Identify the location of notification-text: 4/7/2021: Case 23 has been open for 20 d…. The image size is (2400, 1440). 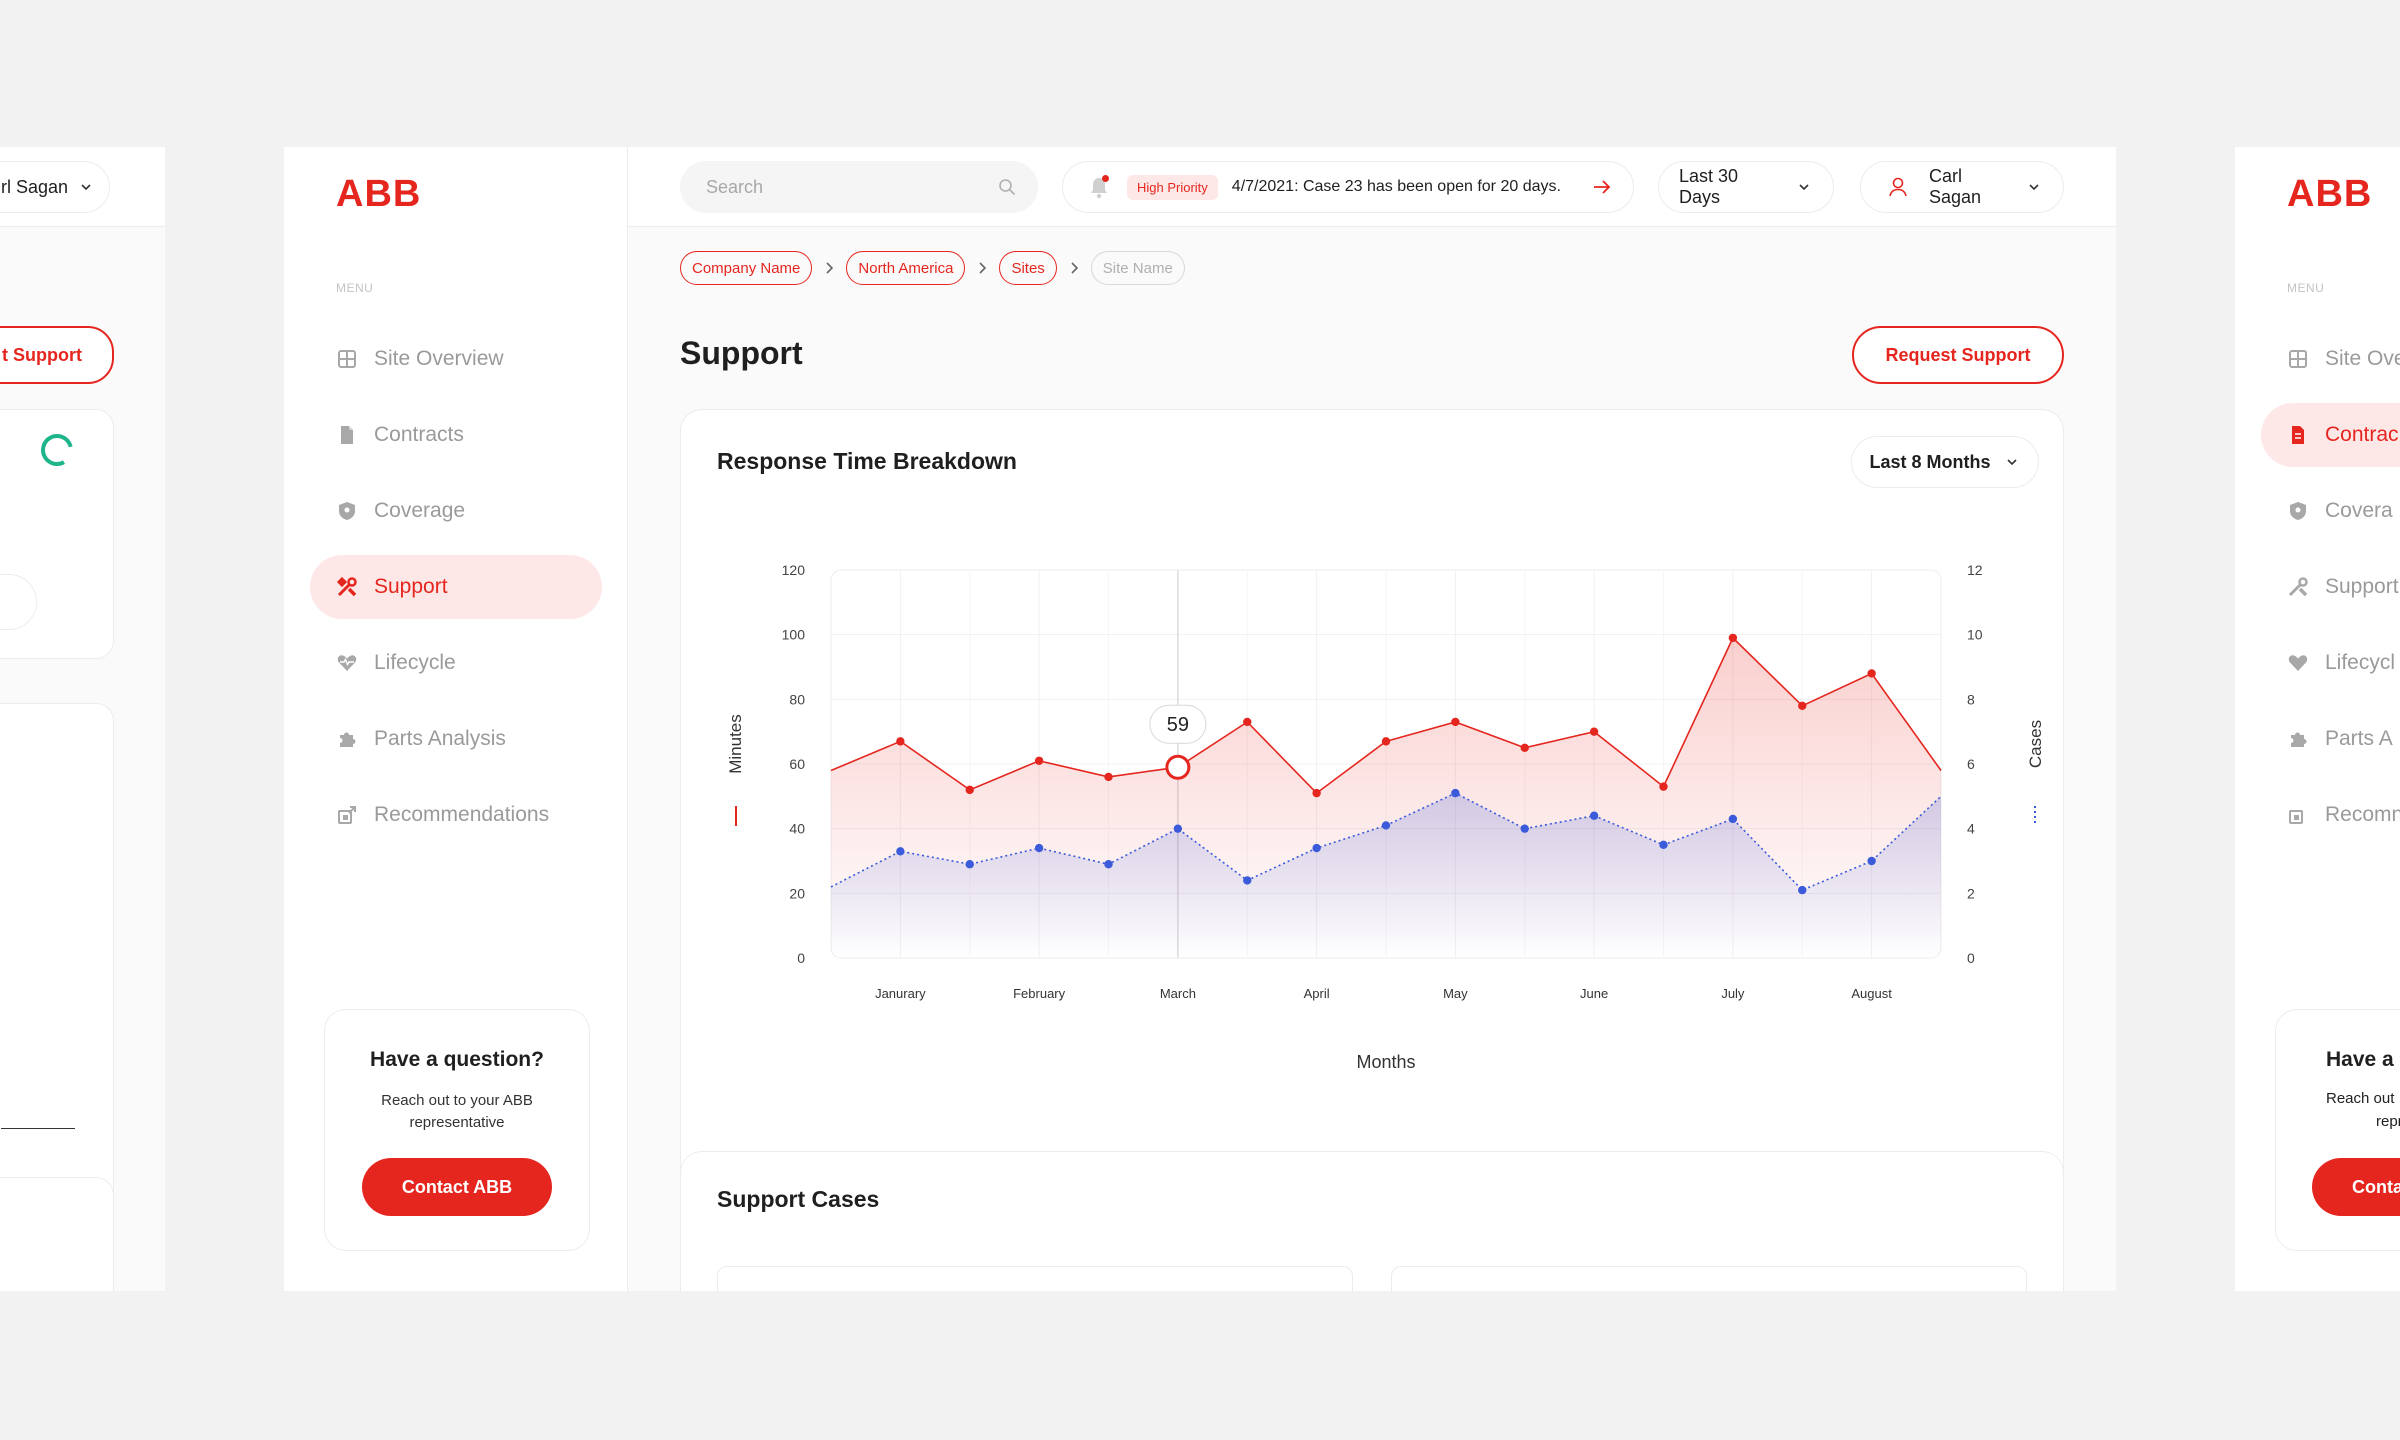
(1396, 186).